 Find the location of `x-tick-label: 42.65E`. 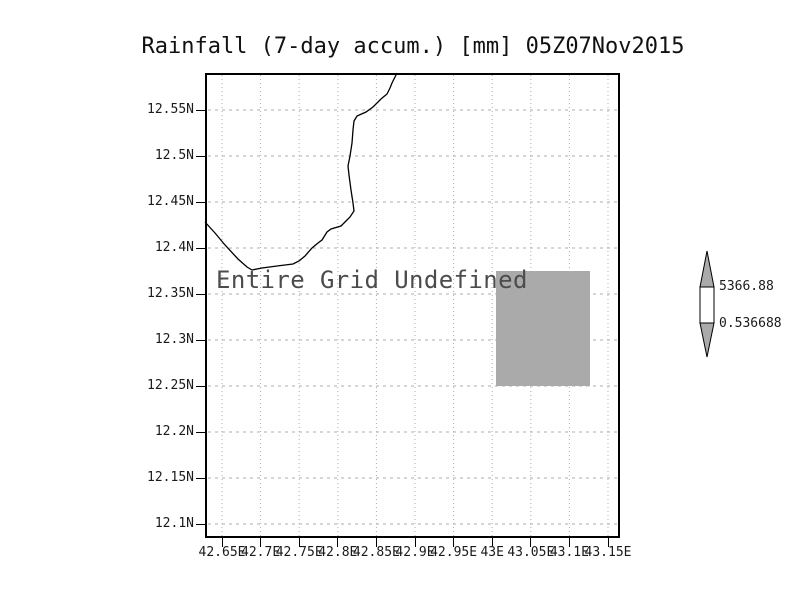

x-tick-label: 42.65E is located at coordinates (222, 552).